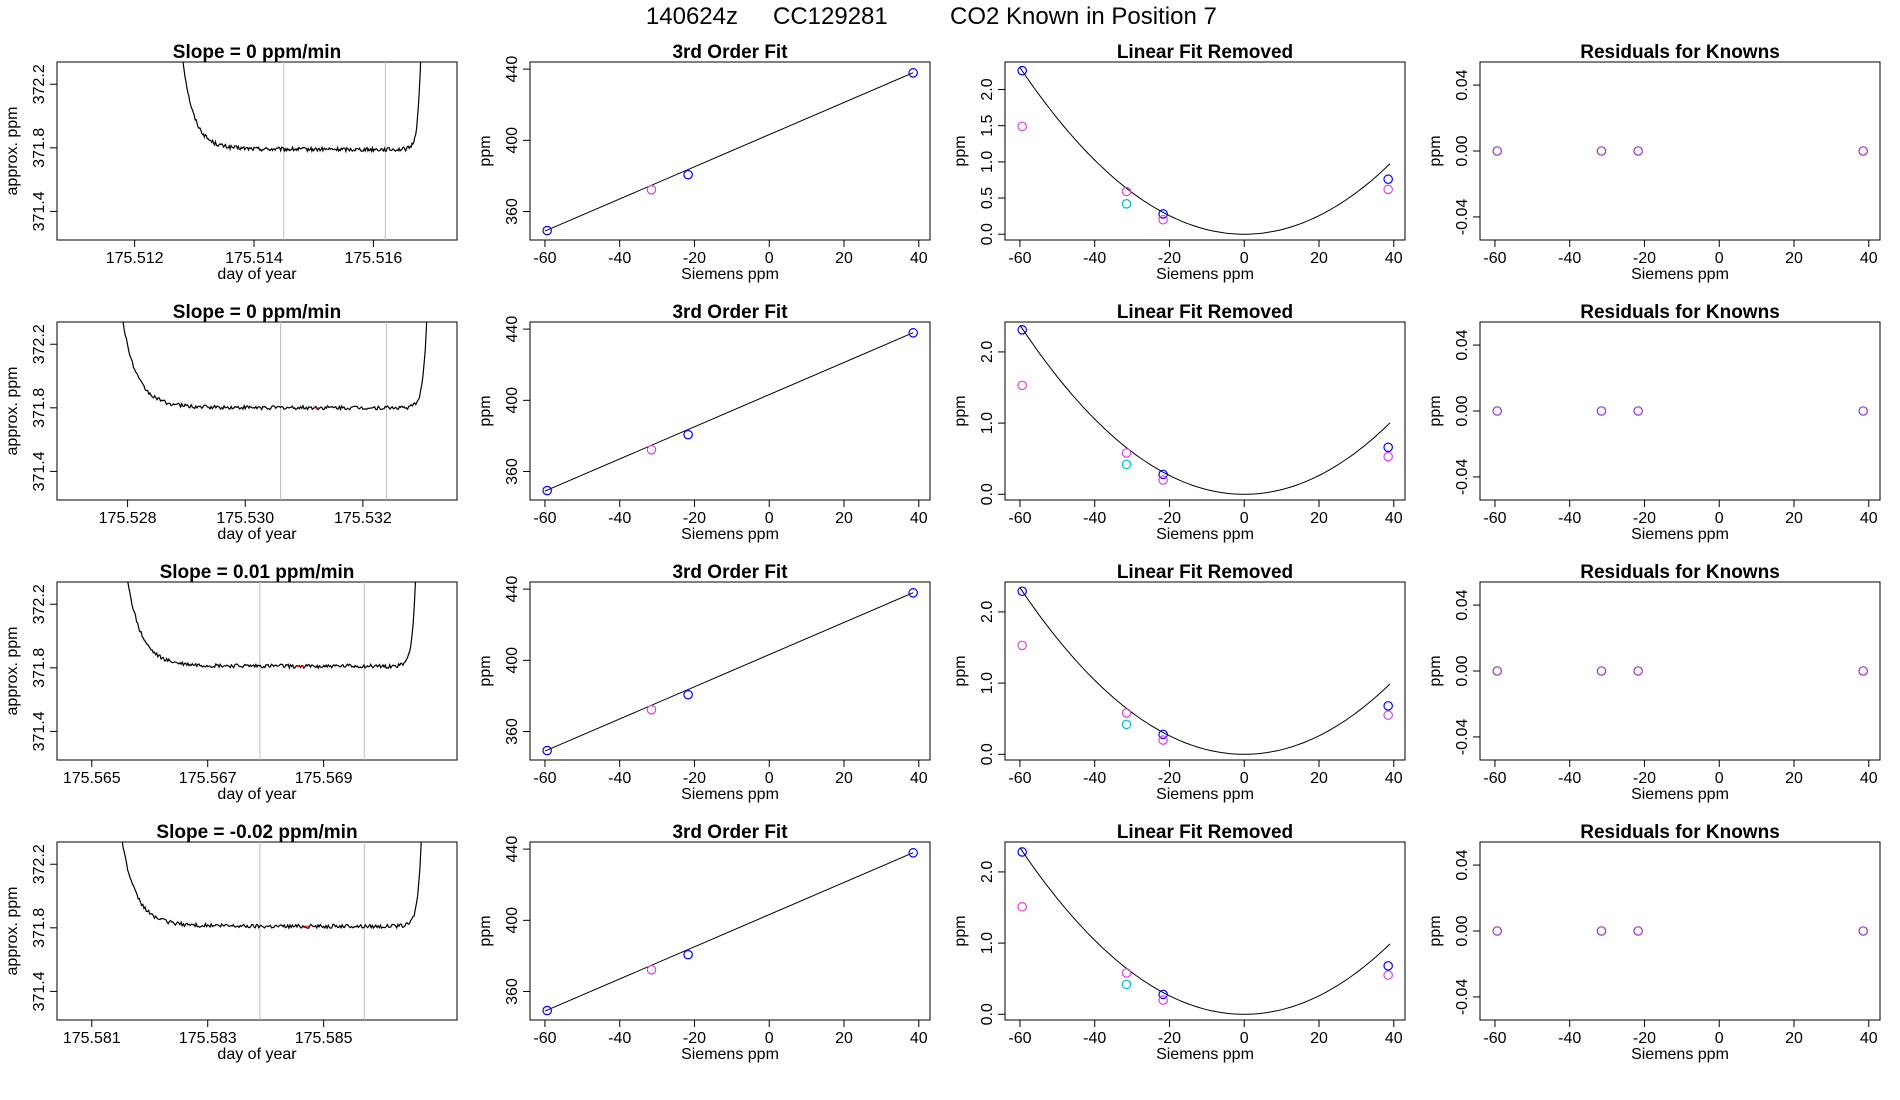 The width and height of the screenshot is (1900, 1100). What do you see at coordinates (1083, 16) in the screenshot?
I see `figure-title-description: CO2 Known in Position 7` at bounding box center [1083, 16].